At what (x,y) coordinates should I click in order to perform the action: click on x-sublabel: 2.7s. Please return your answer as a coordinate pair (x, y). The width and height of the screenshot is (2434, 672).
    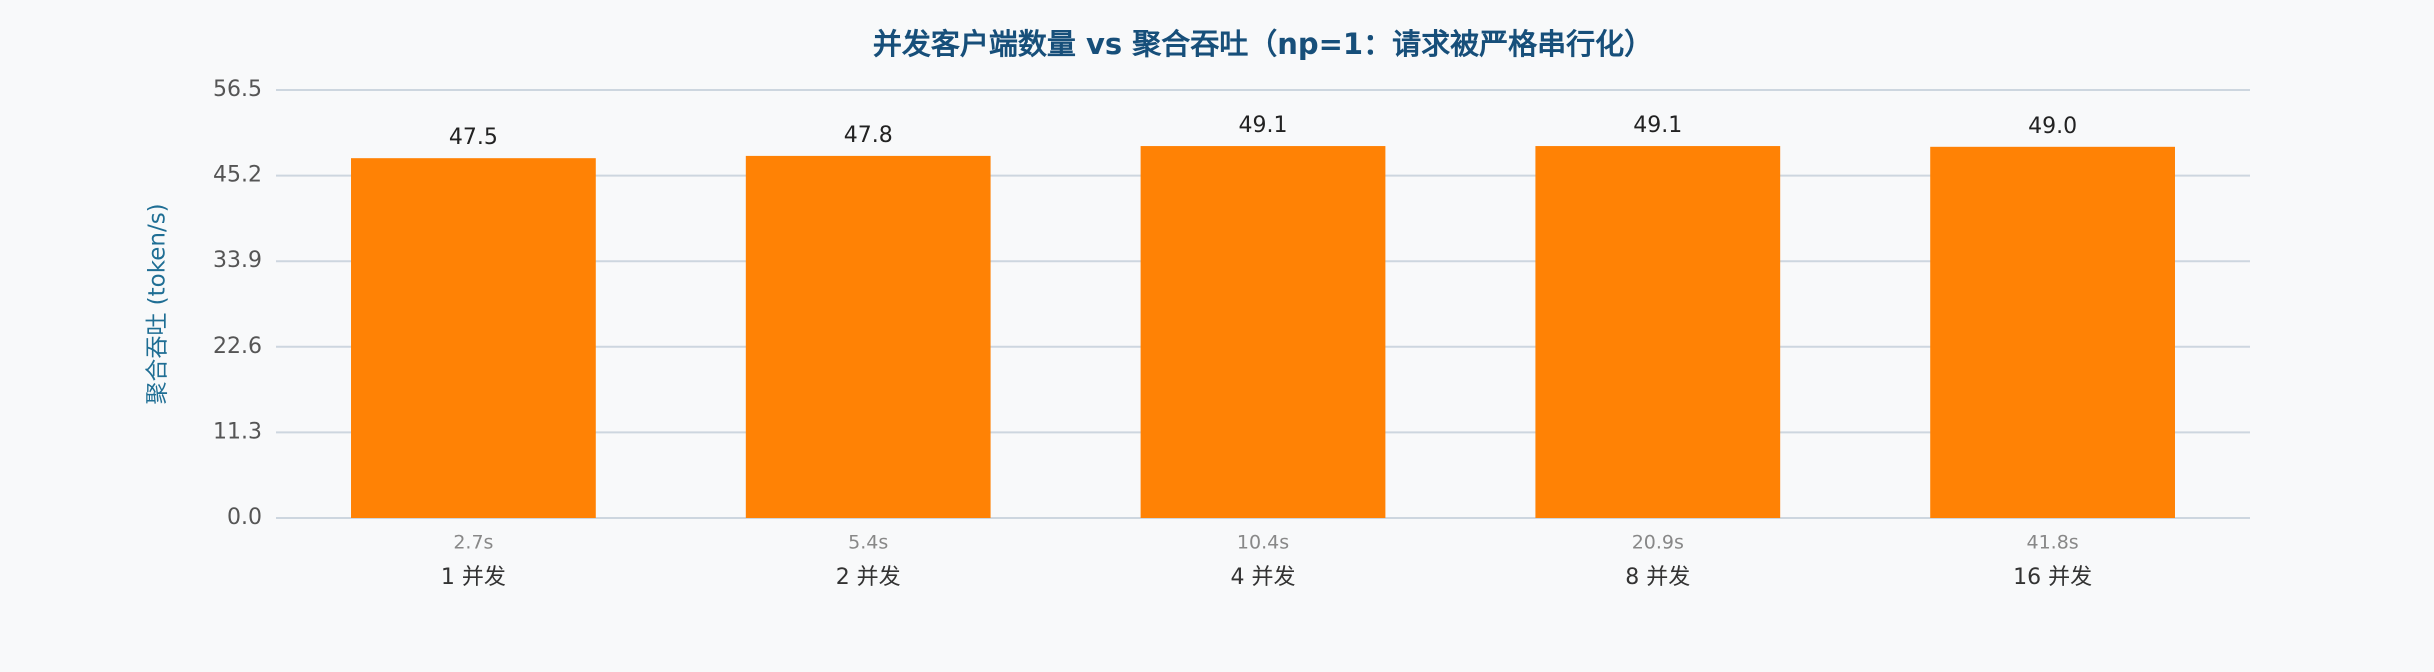
    Looking at the image, I should click on (473, 543).